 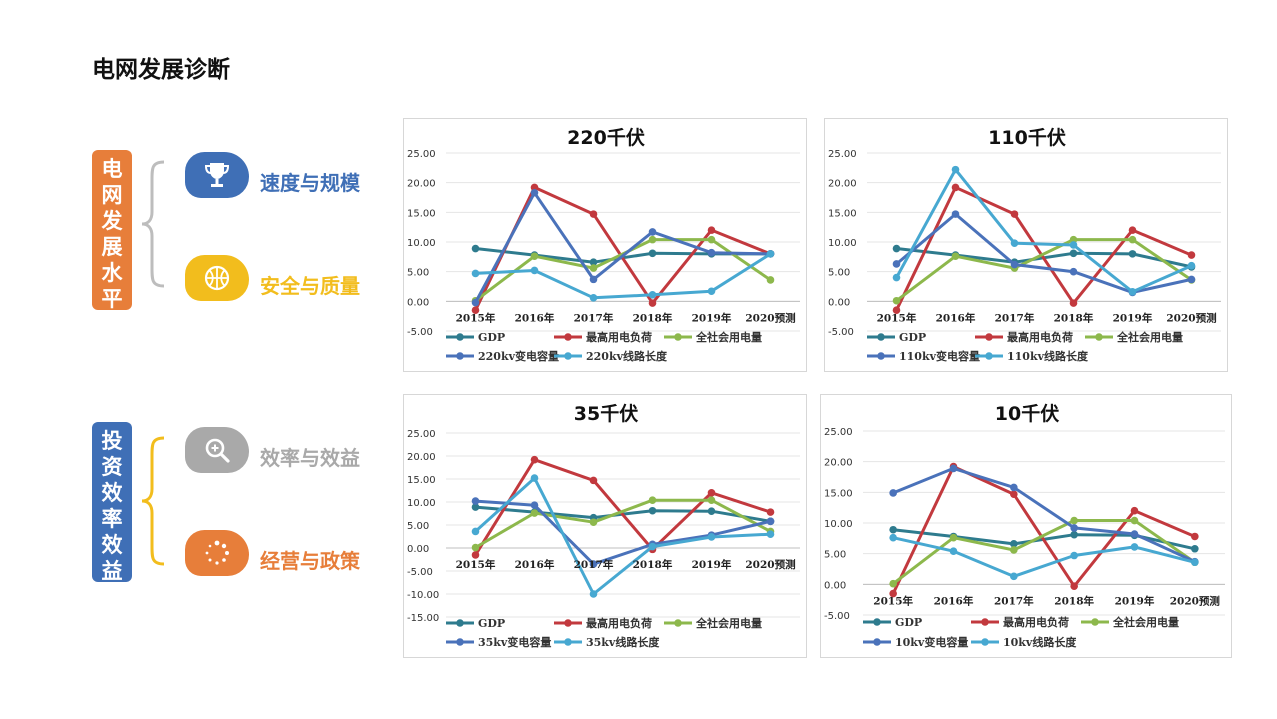 I want to click on section-label-char: 益, so click(x=112, y=571).